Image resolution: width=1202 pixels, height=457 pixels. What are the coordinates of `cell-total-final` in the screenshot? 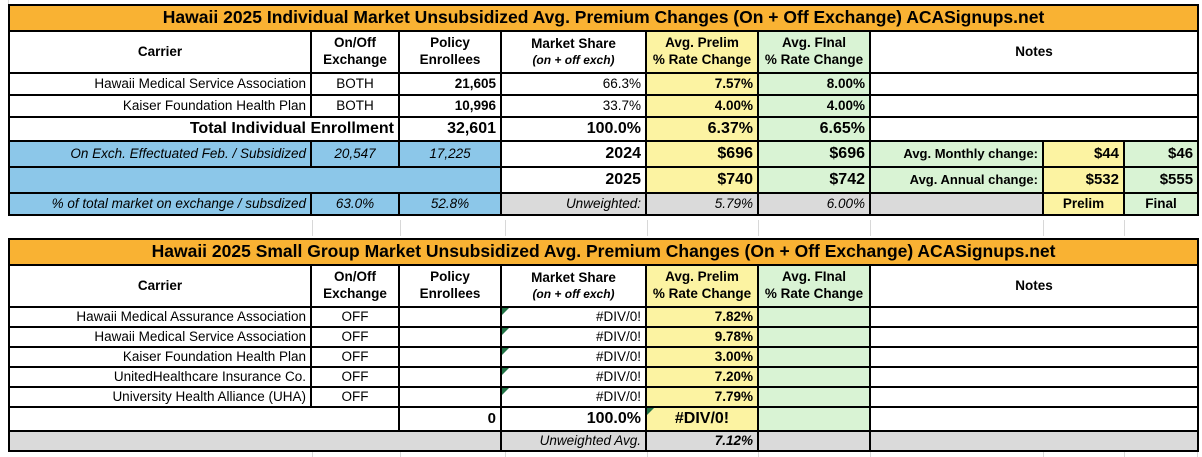 It's located at (814, 419).